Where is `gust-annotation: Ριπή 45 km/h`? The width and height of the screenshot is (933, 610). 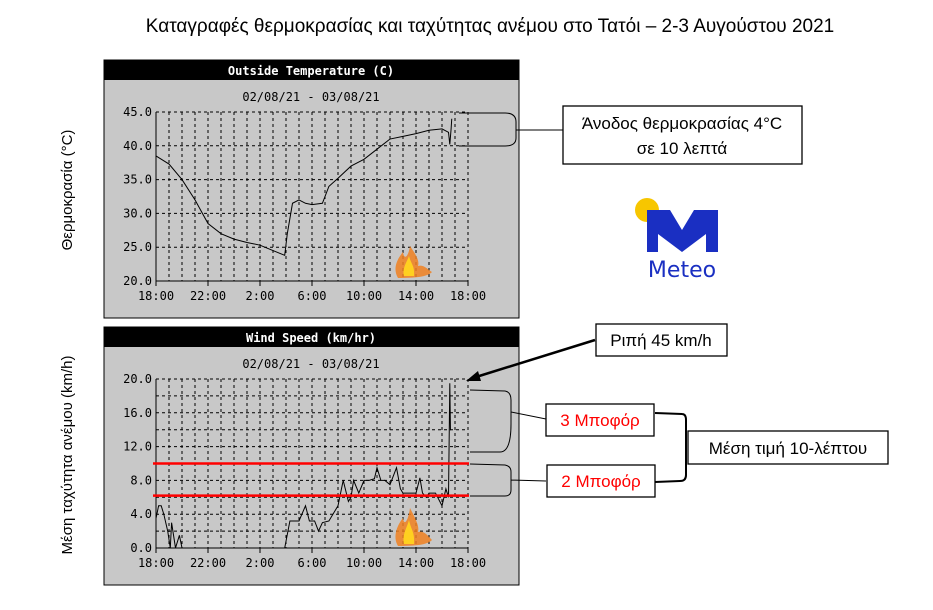
gust-annotation: Ριπή 45 km/h is located at coordinates (597, 352).